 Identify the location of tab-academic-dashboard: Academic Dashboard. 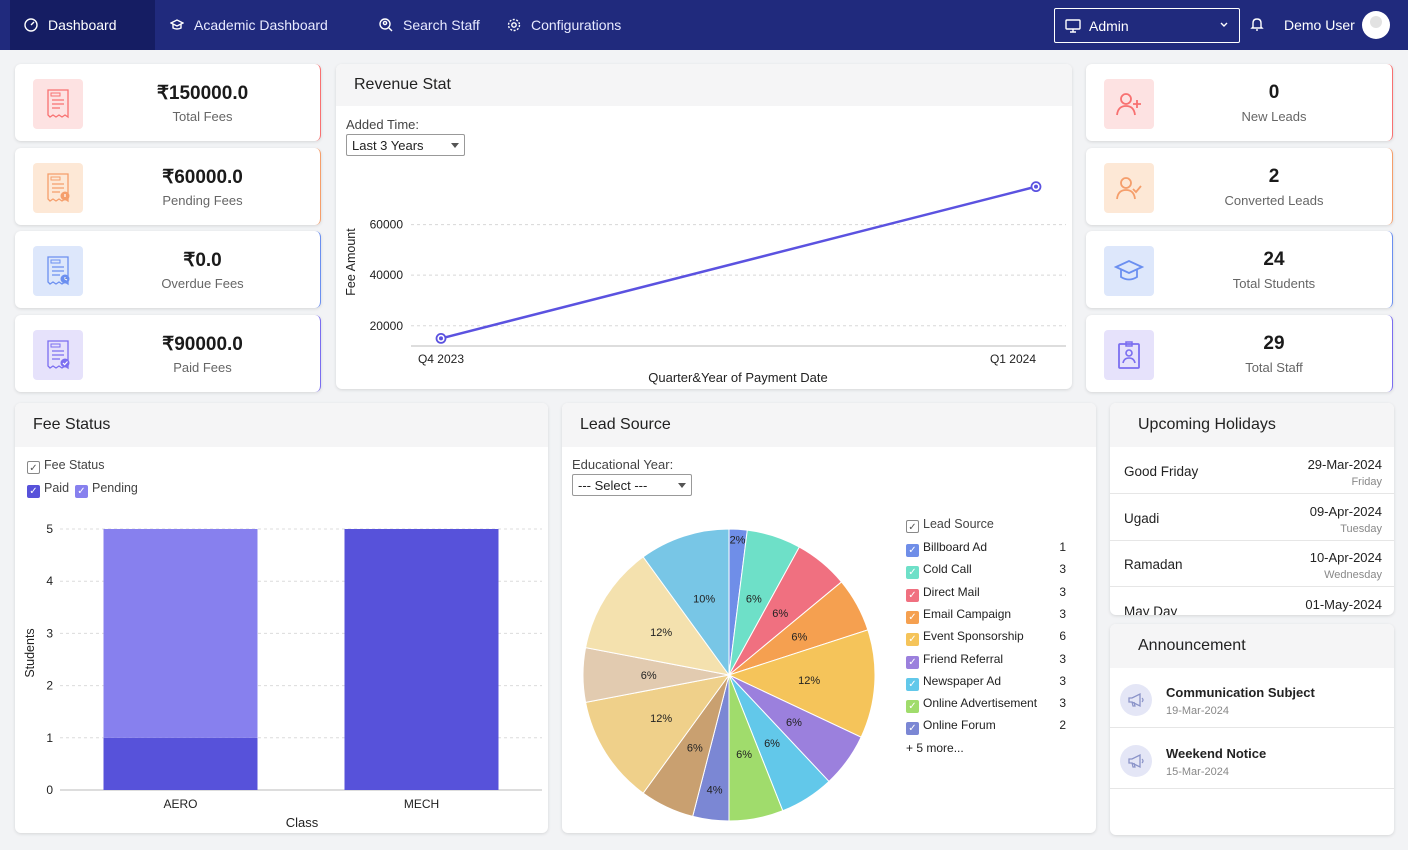
(249, 25).